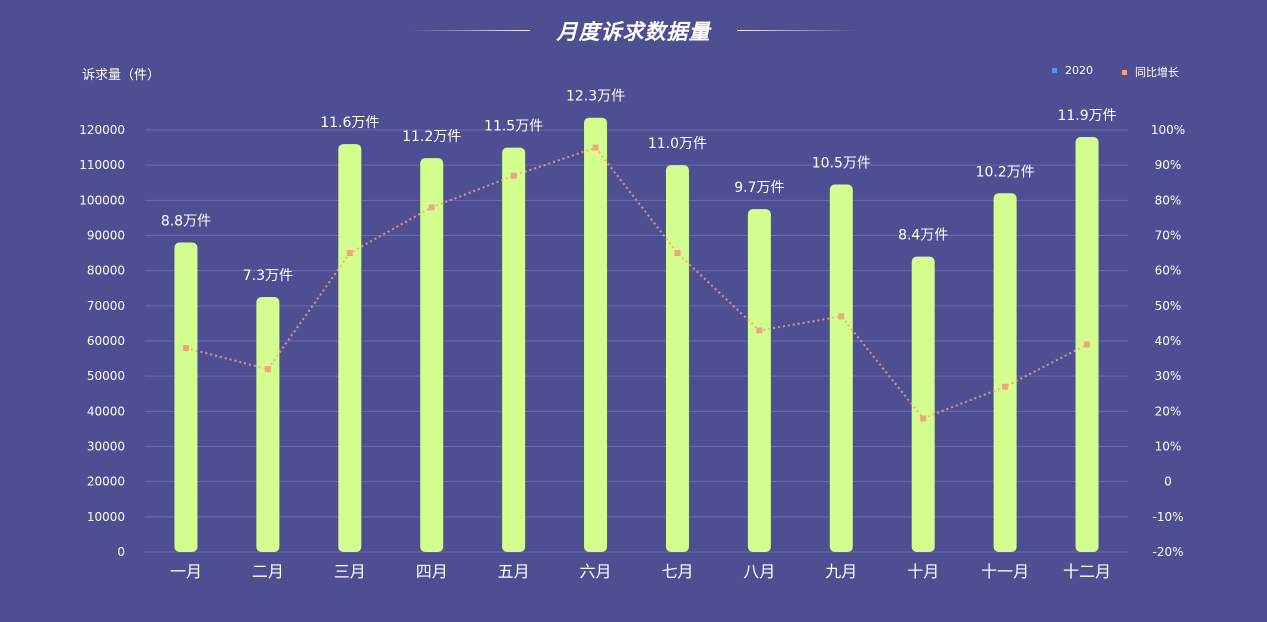  What do you see at coordinates (1054, 70) in the screenshot?
I see `legend-swatch-2020` at bounding box center [1054, 70].